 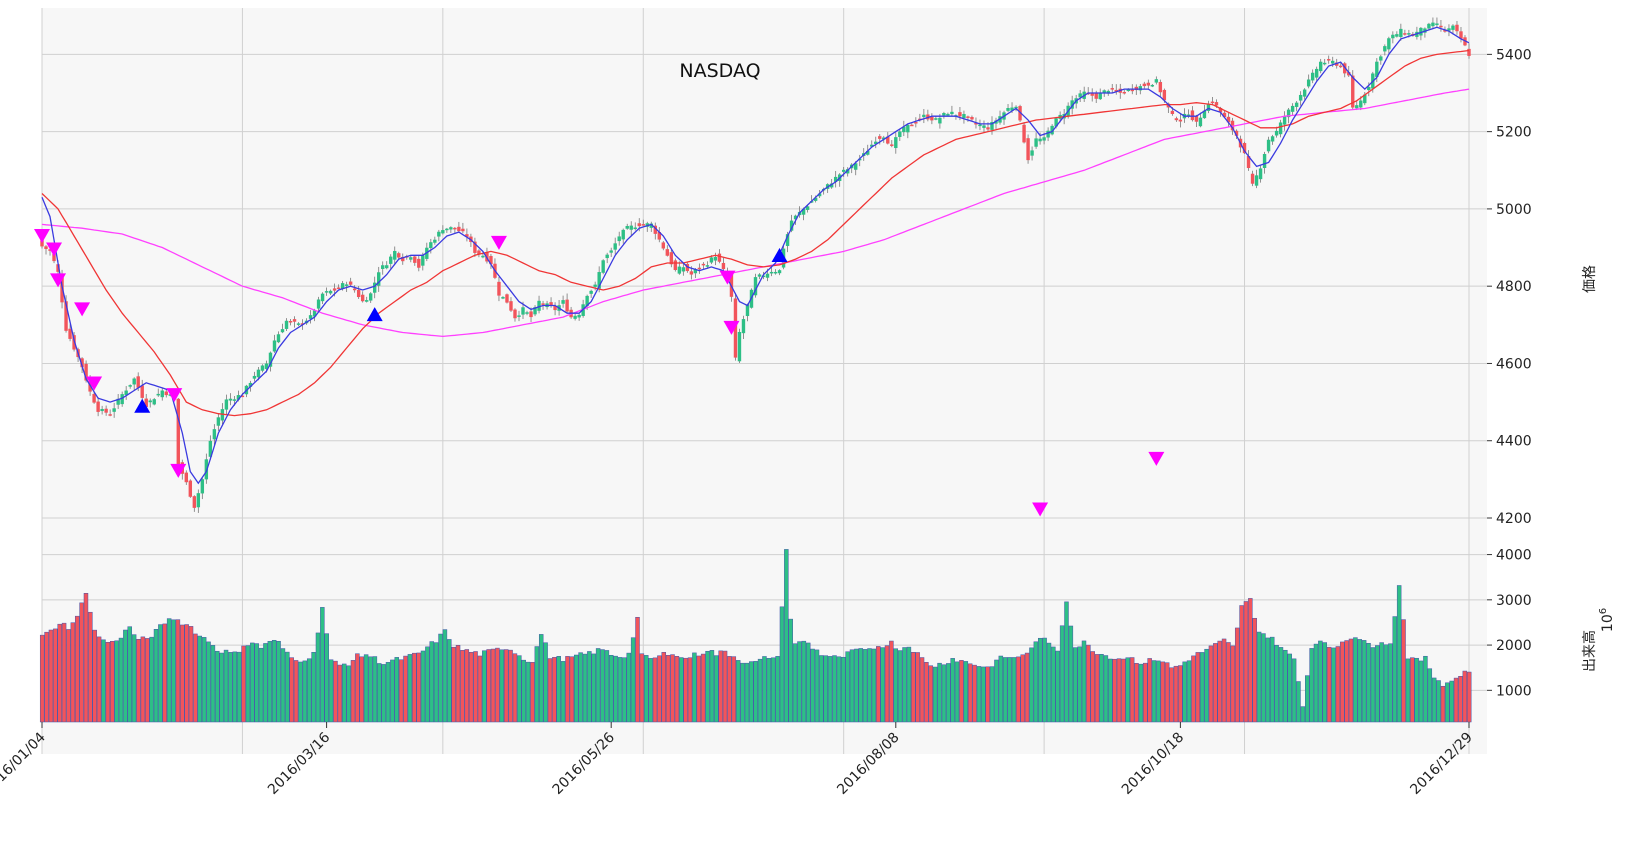 I want to click on volume-tick-label: 2000, so click(x=1514, y=646).